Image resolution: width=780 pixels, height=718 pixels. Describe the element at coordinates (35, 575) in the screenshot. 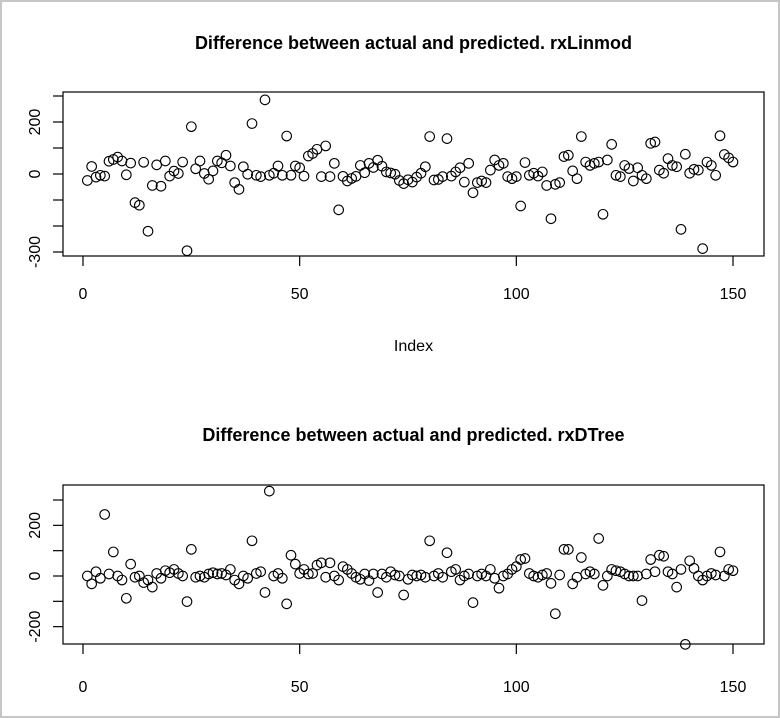

I see `y-tick-label: 0` at that location.